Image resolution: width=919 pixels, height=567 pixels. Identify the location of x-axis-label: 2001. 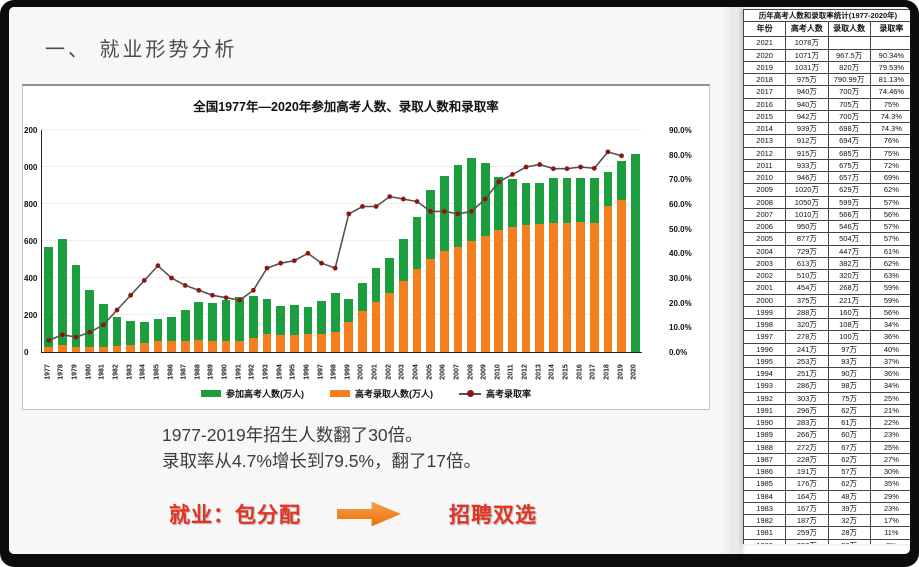
(375, 372).